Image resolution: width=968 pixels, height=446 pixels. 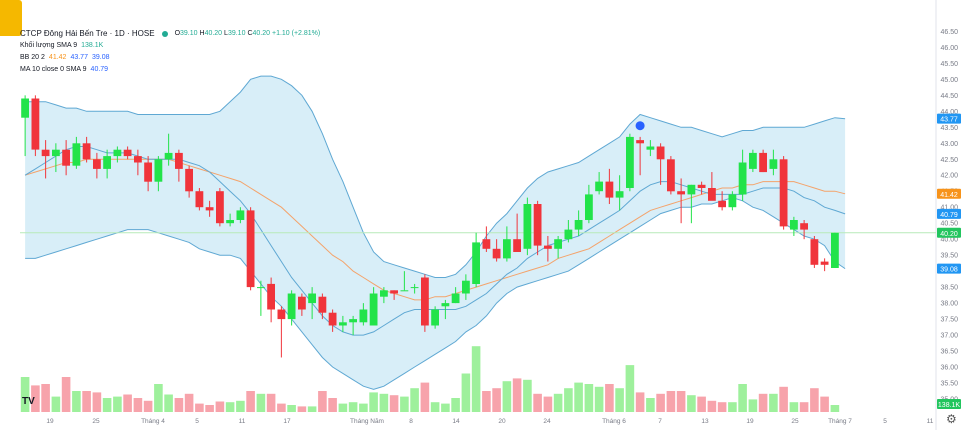 What do you see at coordinates (750, 421) in the screenshot?
I see `x-tick-label: 19` at bounding box center [750, 421].